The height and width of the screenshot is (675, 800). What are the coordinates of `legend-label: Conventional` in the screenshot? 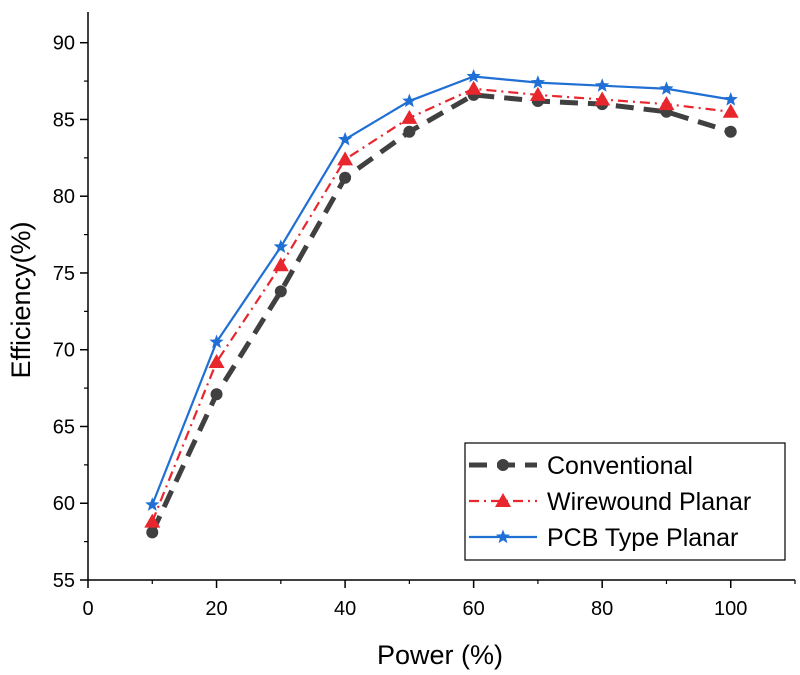 It's located at (620, 466).